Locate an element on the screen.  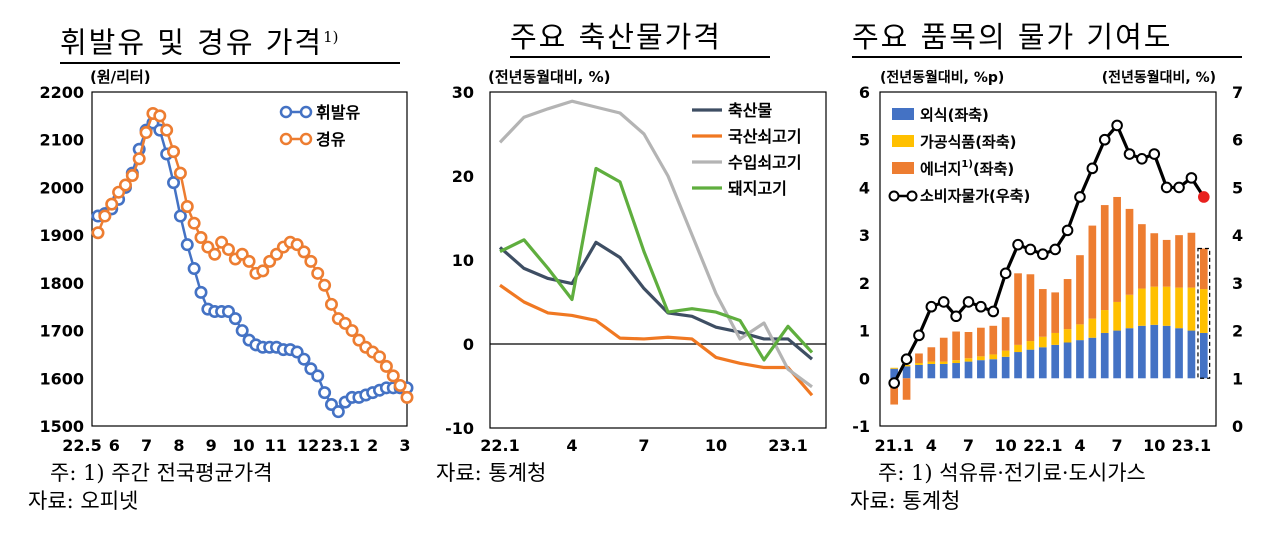
legend-swatch is located at coordinates (903, 114).